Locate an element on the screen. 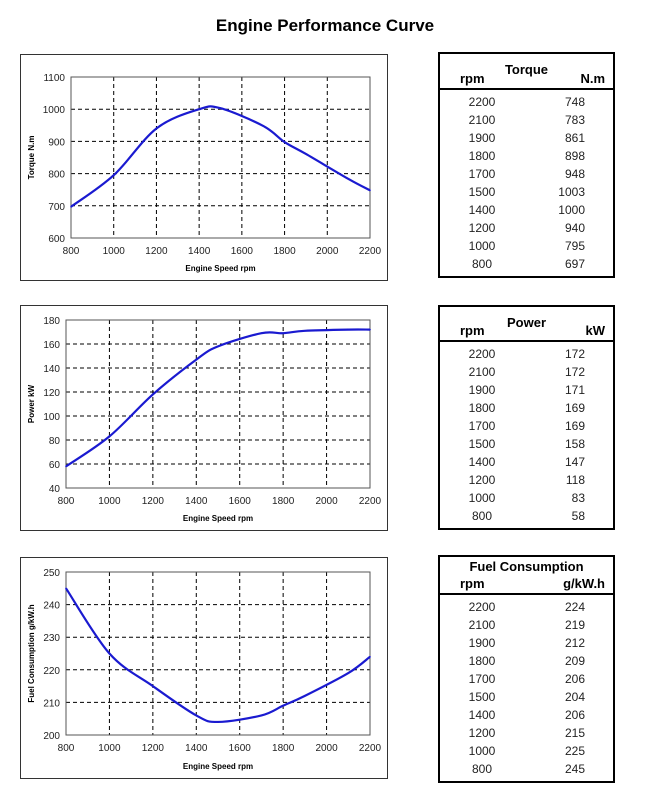 The image size is (650, 800). table-row: 1700 206 is located at coordinates (526, 679).